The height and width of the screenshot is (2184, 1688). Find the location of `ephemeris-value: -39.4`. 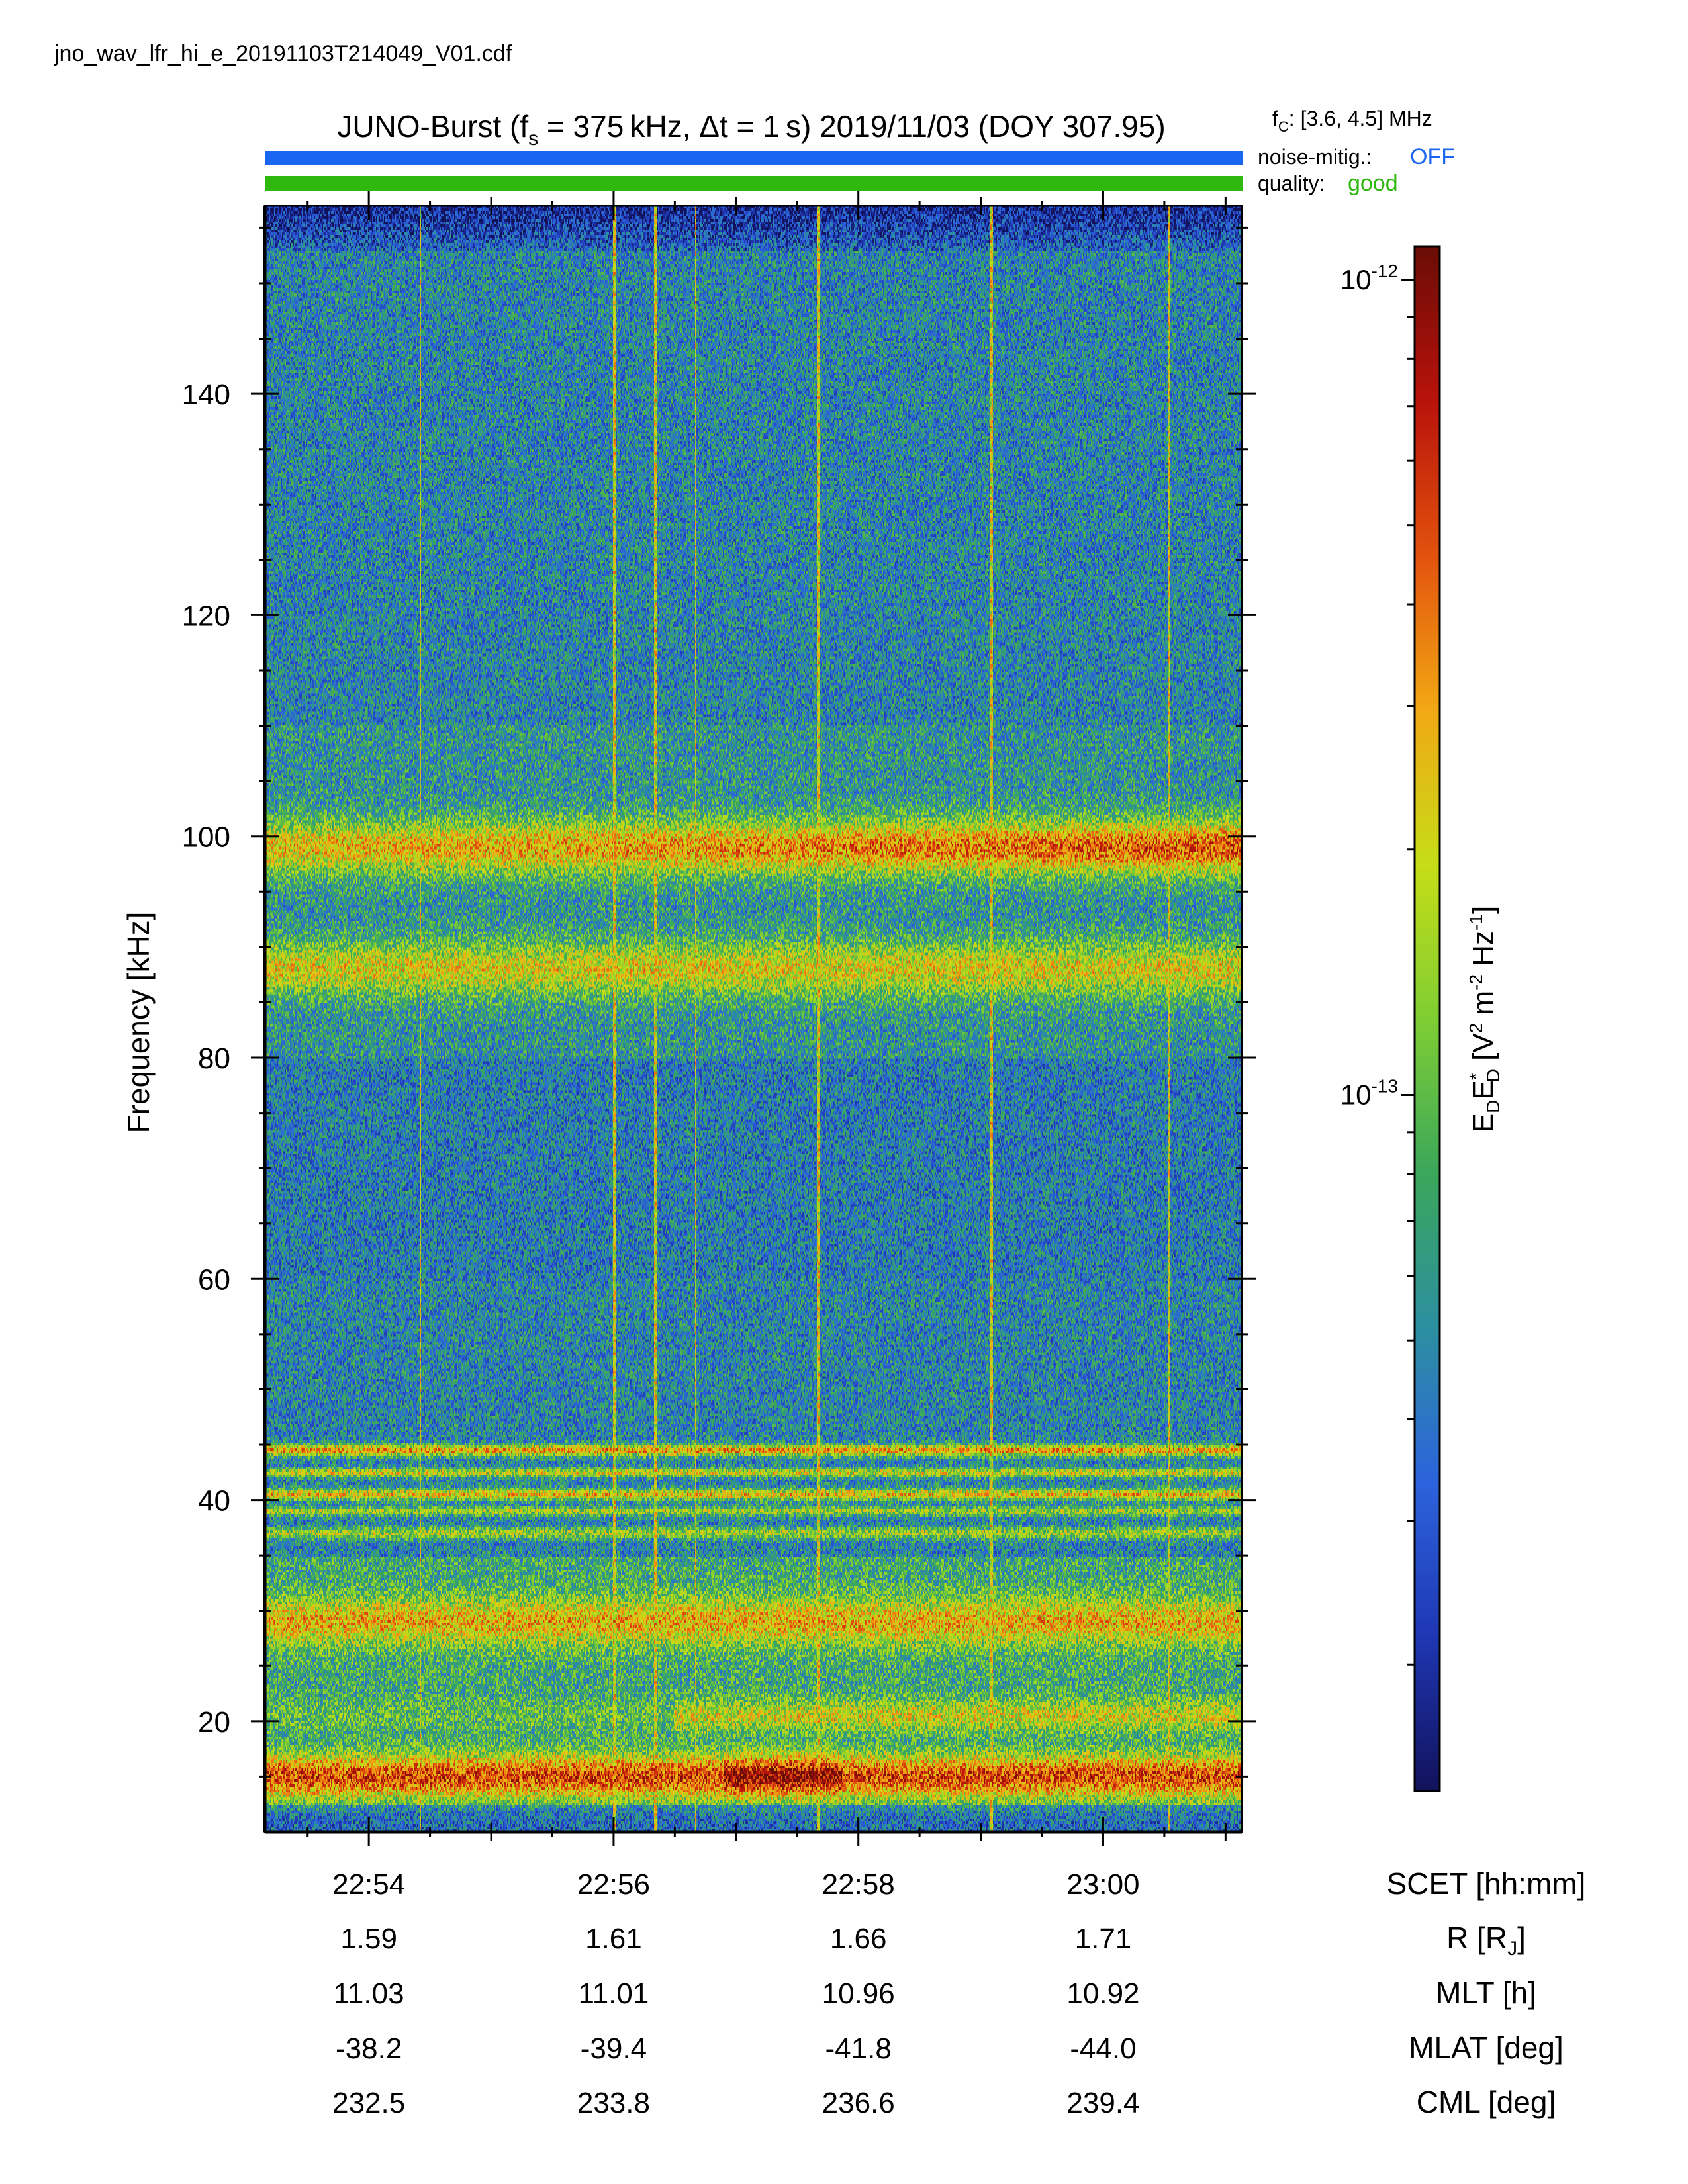

ephemeris-value: -39.4 is located at coordinates (614, 2048).